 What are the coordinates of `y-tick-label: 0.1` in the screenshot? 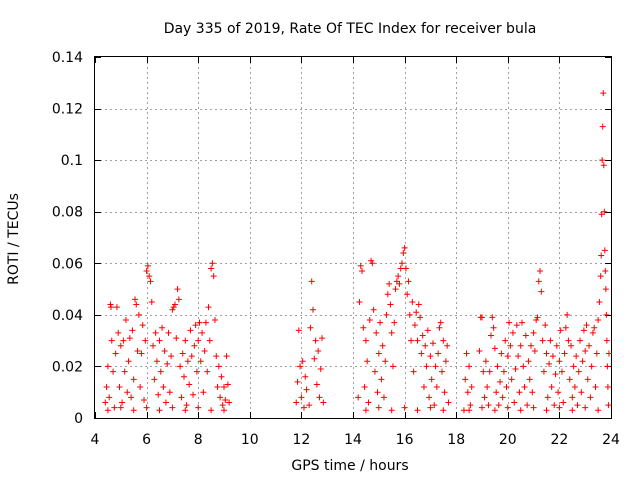 It's located at (72, 161).